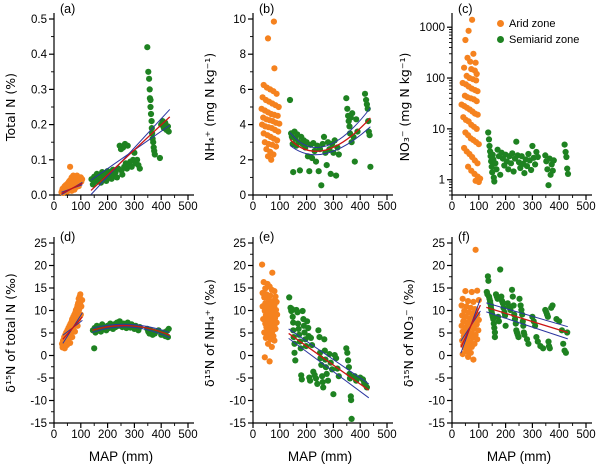  I want to click on svg-text: 0.5, so click(39, 20).